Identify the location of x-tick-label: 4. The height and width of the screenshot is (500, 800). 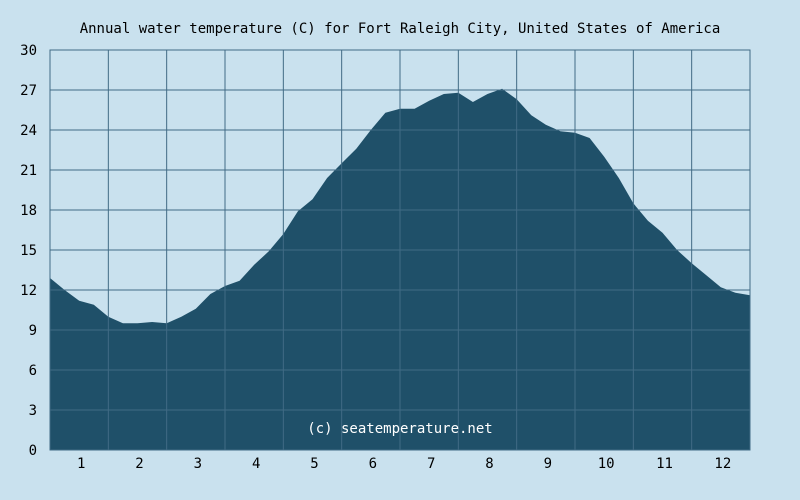
(256, 464).